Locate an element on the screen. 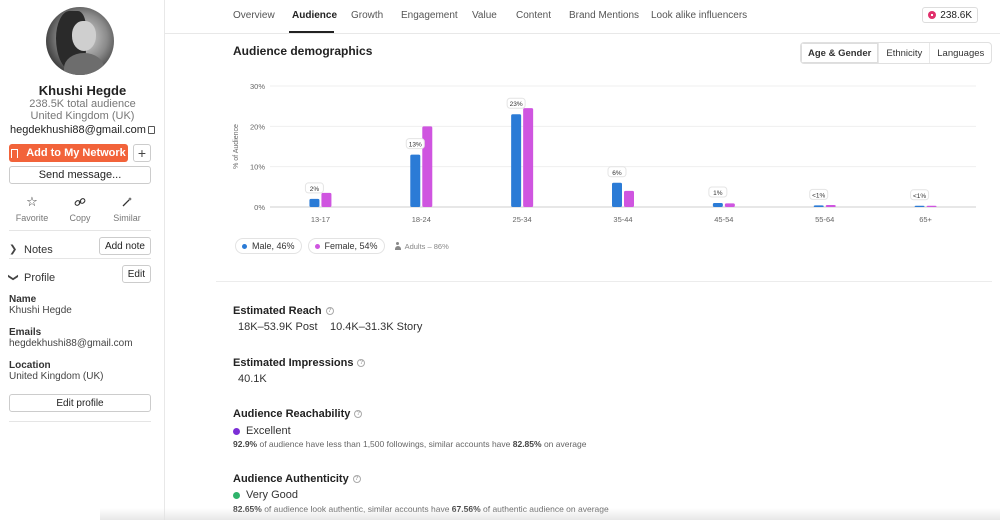 This screenshot has width=1000, height=520. profile-location: United Kingdom (UK) is located at coordinates (82, 116).